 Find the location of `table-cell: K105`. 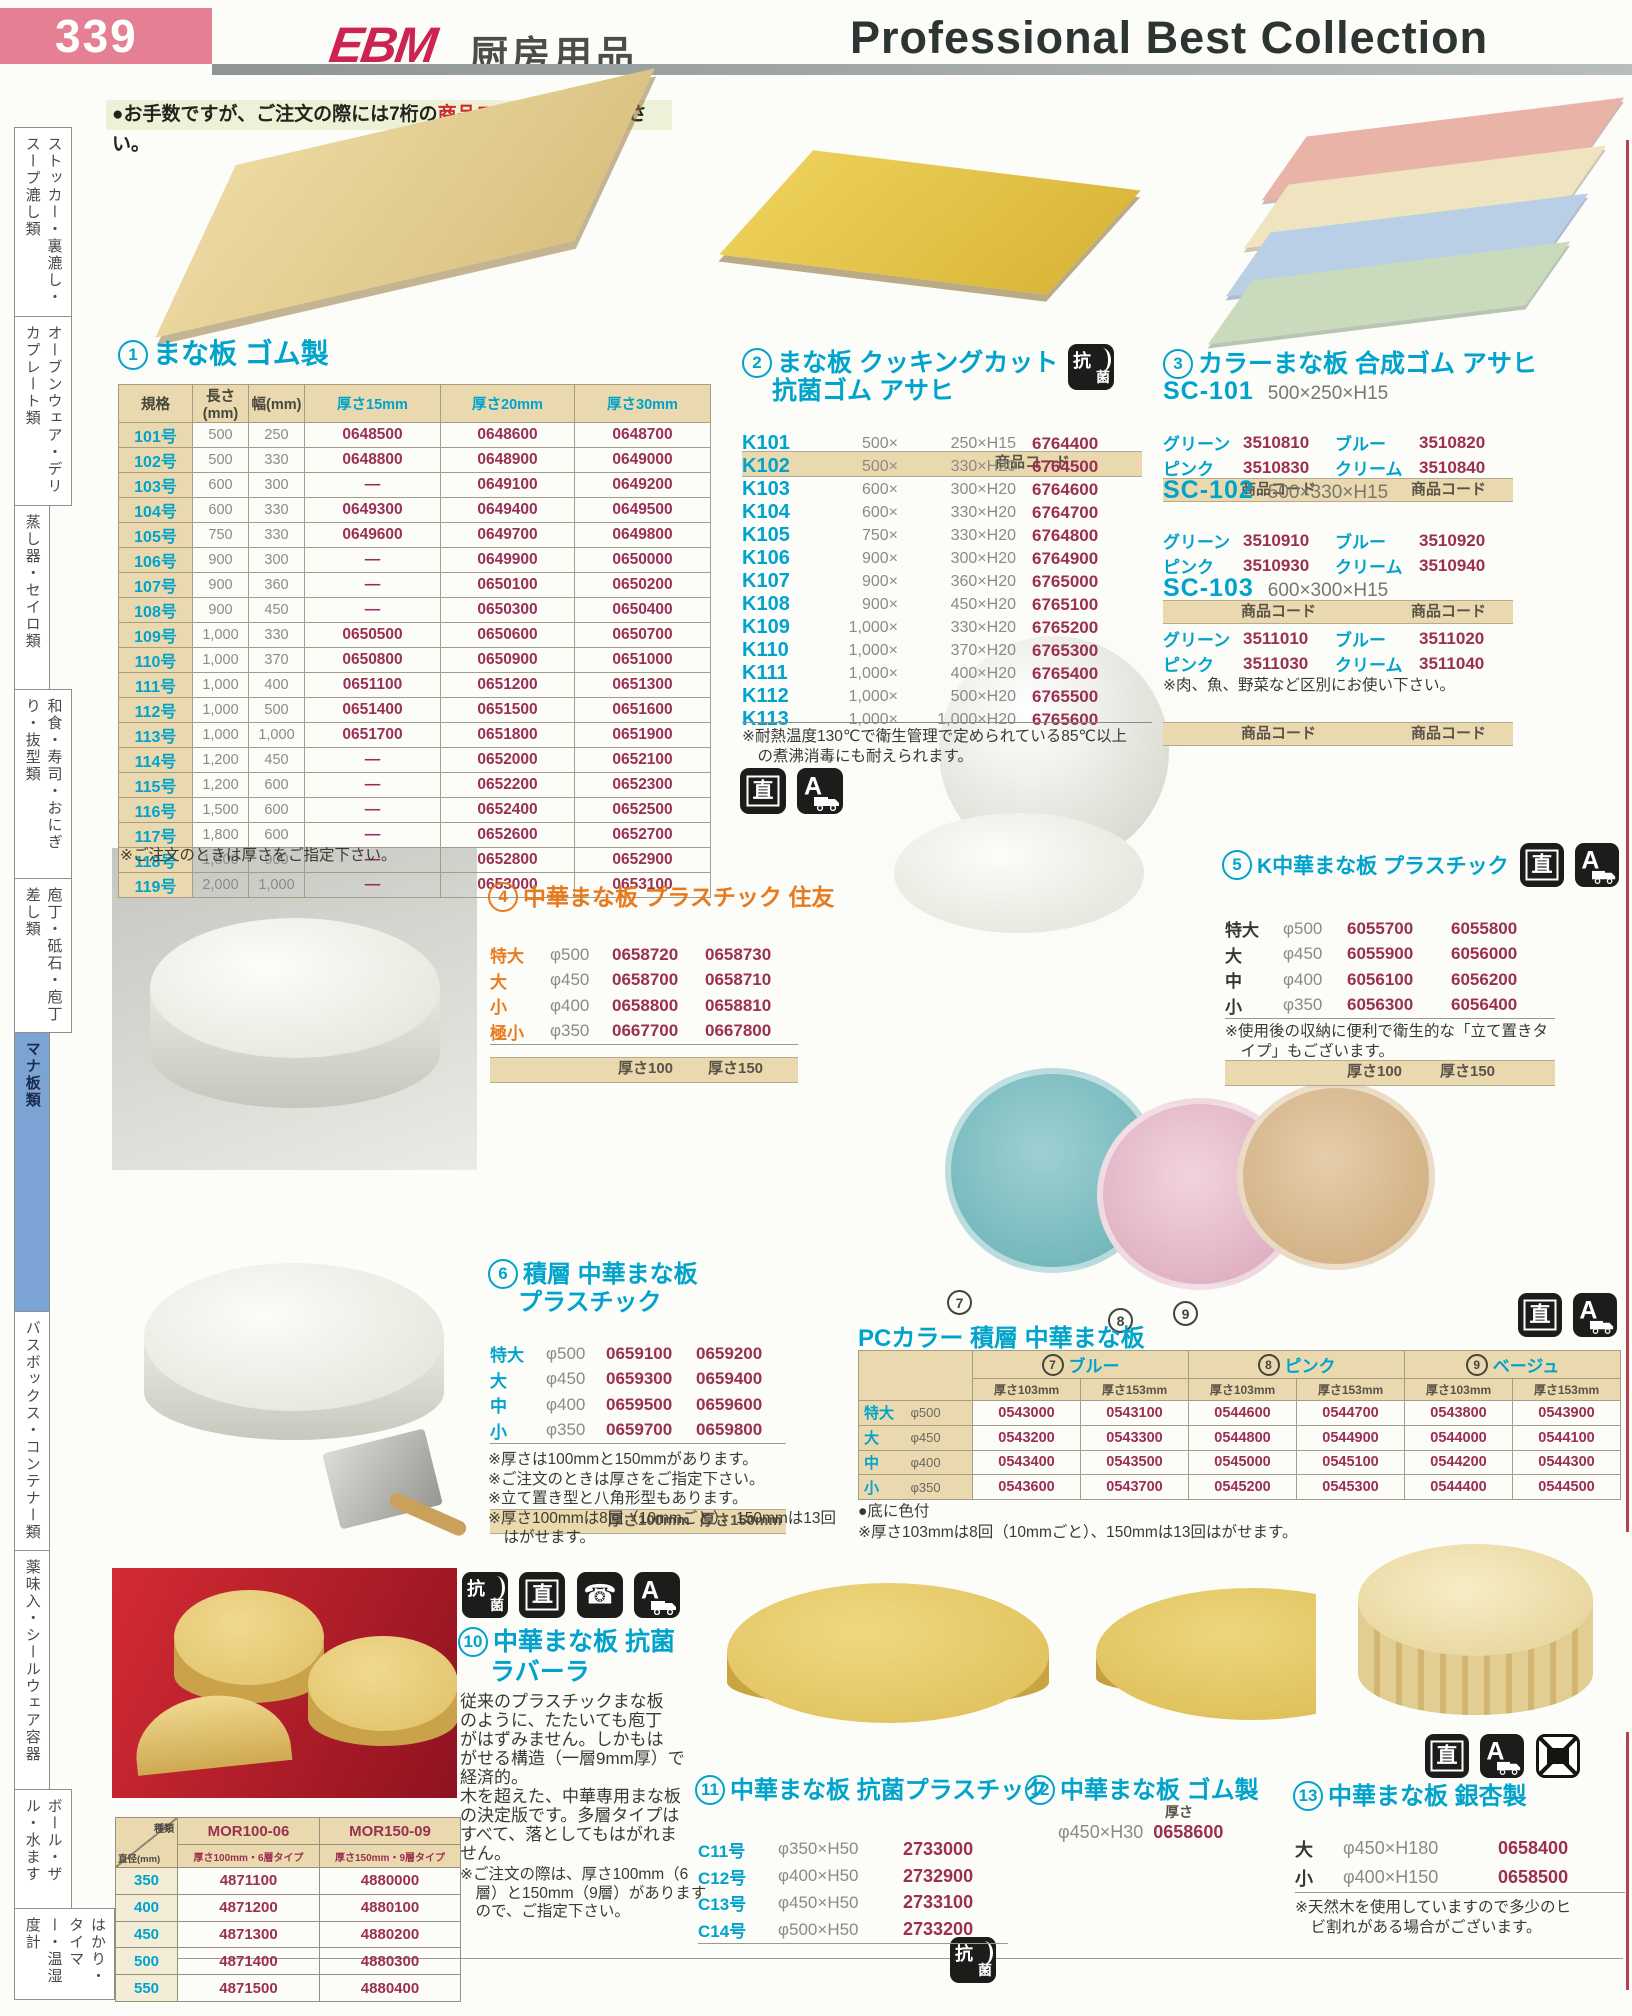

table-cell: K105 is located at coordinates (766, 535).